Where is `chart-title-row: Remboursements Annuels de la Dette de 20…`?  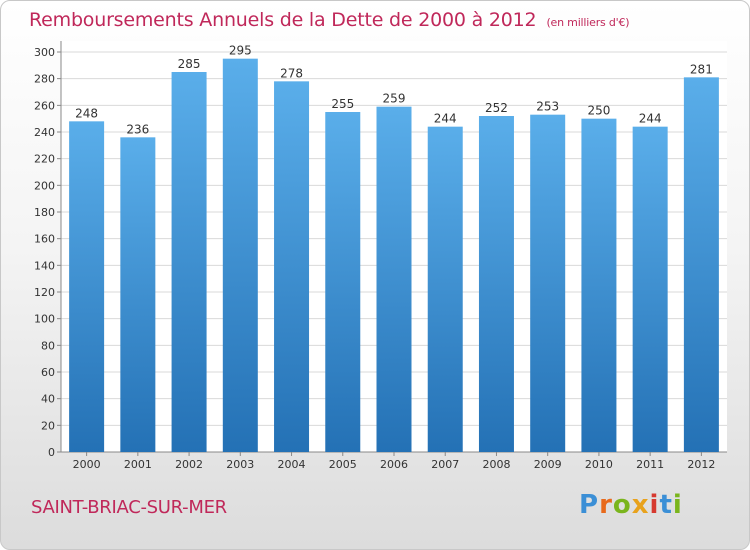
chart-title-row: Remboursements Annuels de la Dette de 20… is located at coordinates (329, 20).